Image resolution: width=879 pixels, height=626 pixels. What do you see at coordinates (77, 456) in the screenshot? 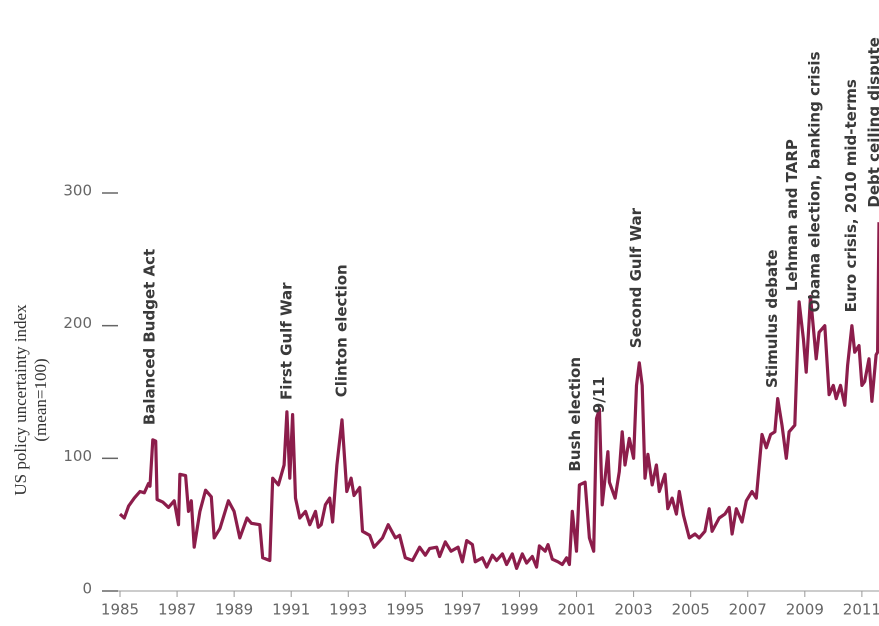
I see `y-tick-label: 100` at bounding box center [77, 456].